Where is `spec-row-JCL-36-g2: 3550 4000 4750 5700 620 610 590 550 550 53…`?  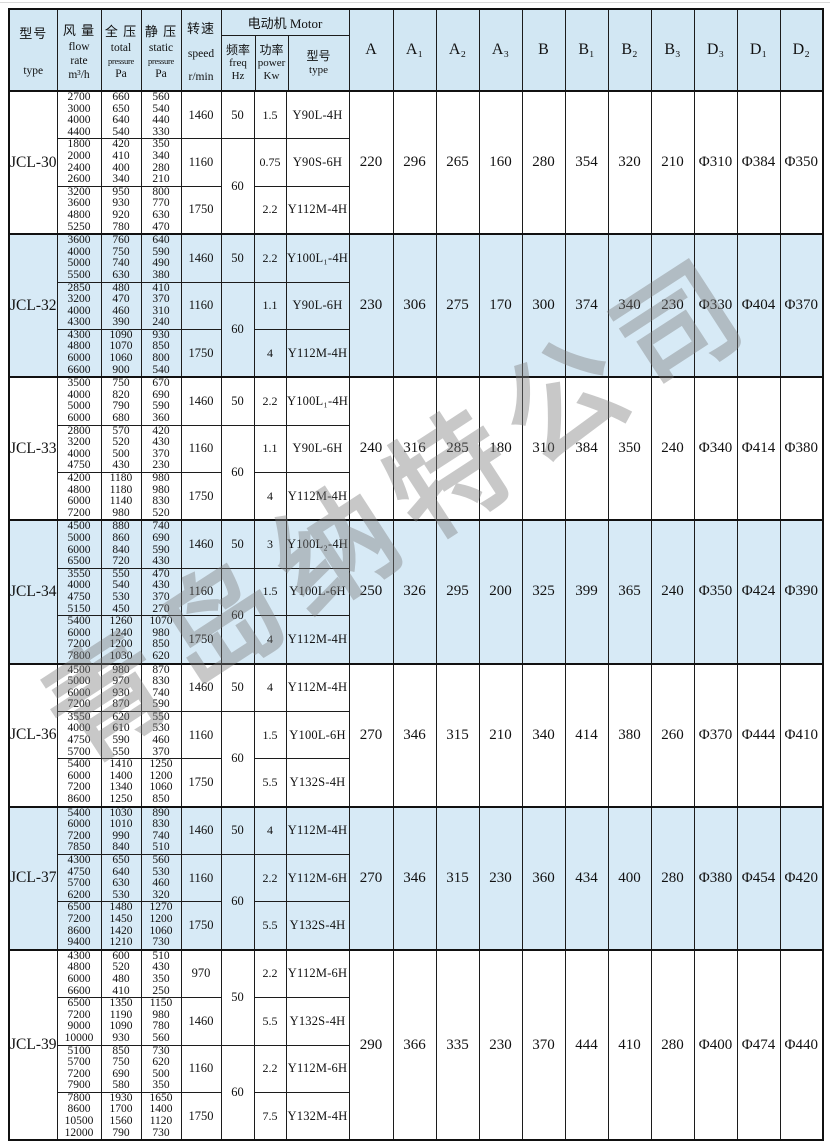 spec-row-JCL-36-g2: 3550 4000 4750 5700 620 610 590 550 550 53… is located at coordinates (416, 759).